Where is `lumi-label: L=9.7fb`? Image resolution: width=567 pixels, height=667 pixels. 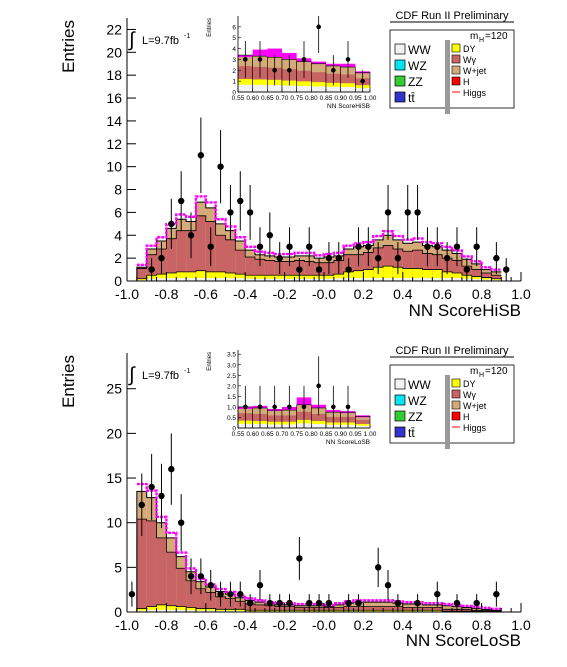
lumi-label: L=9.7fb is located at coordinates (160, 41).